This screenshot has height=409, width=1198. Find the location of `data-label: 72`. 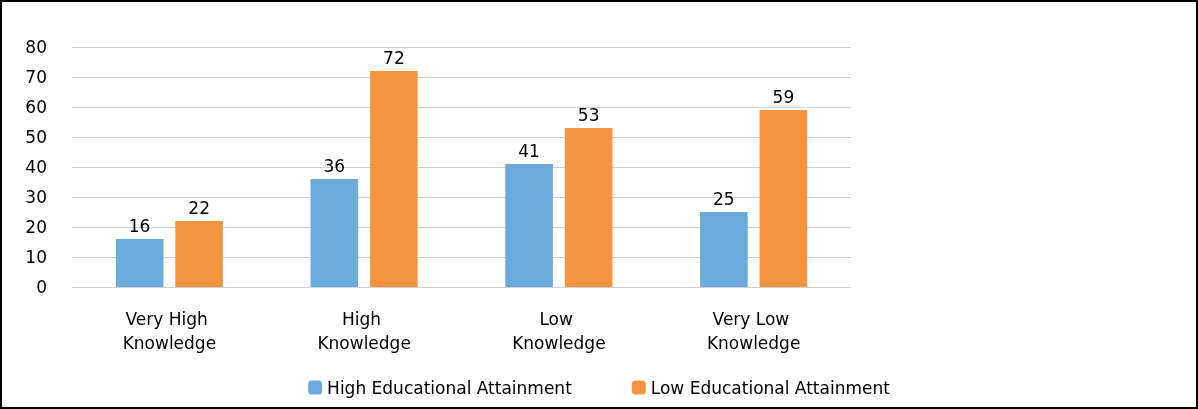

data-label: 72 is located at coordinates (394, 57).